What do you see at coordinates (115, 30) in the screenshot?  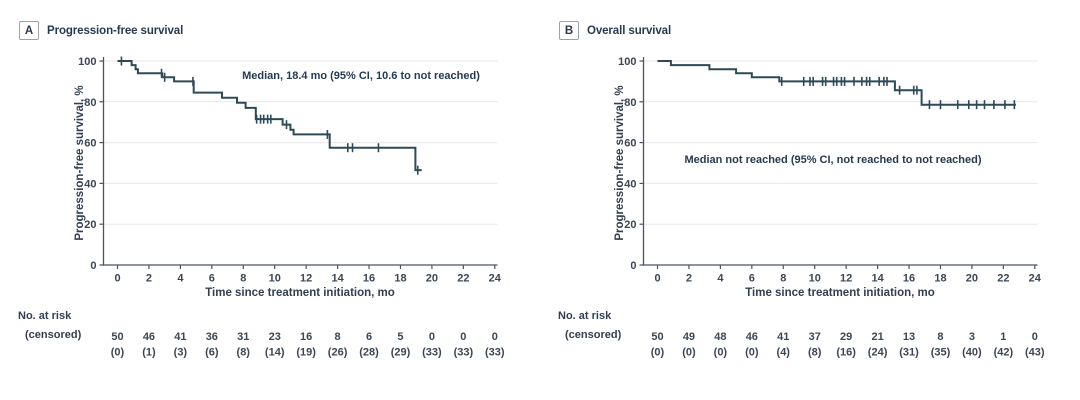 I see `panel-a-title: Progression-free survival` at bounding box center [115, 30].